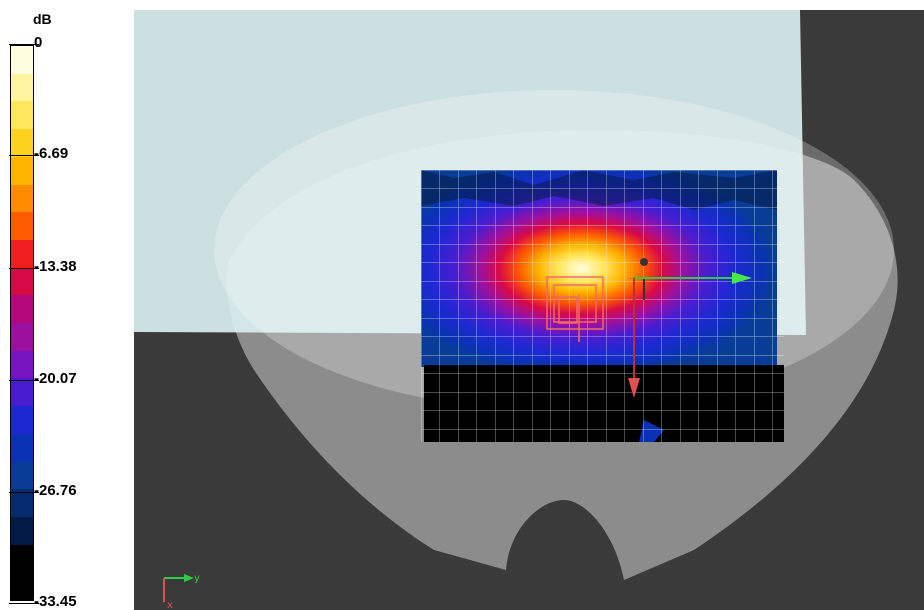 The width and height of the screenshot is (924, 610). What do you see at coordinates (25, 42) in the screenshot?
I see `legend-tick-0: 0` at bounding box center [25, 42].